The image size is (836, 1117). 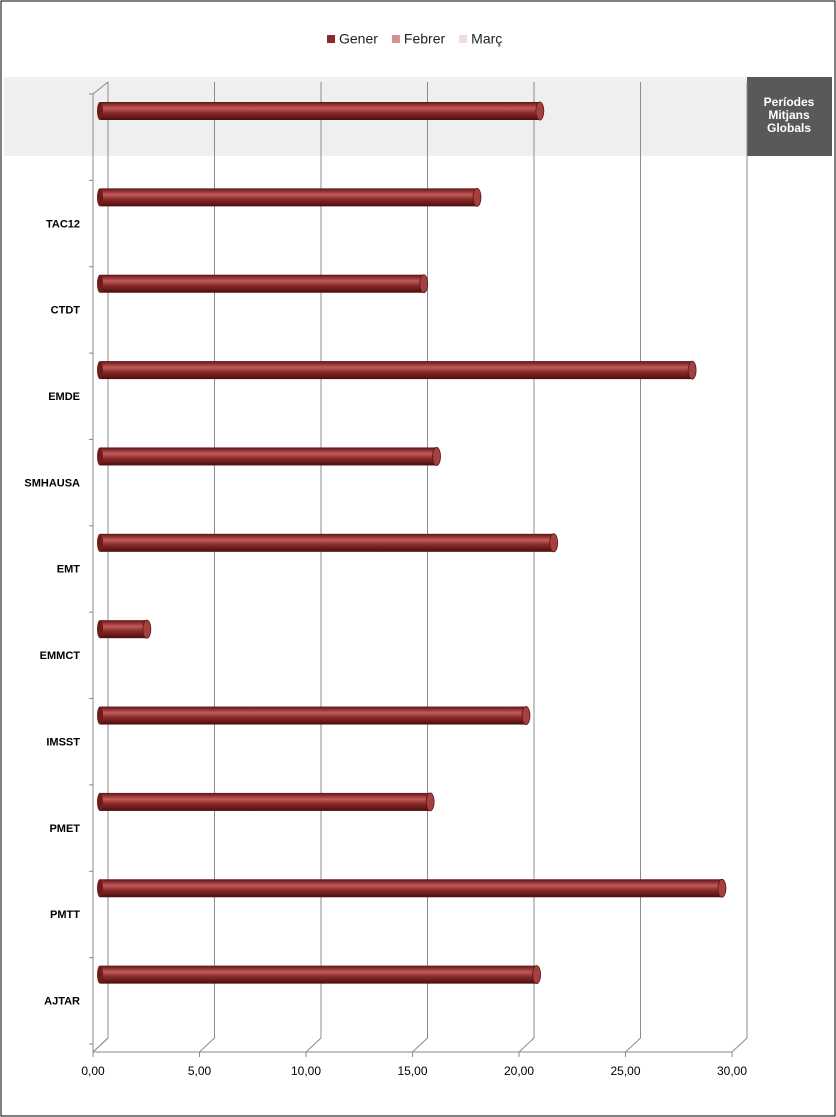 What do you see at coordinates (52, 483) in the screenshot?
I see `y-tick-label: SMHAUSA` at bounding box center [52, 483].